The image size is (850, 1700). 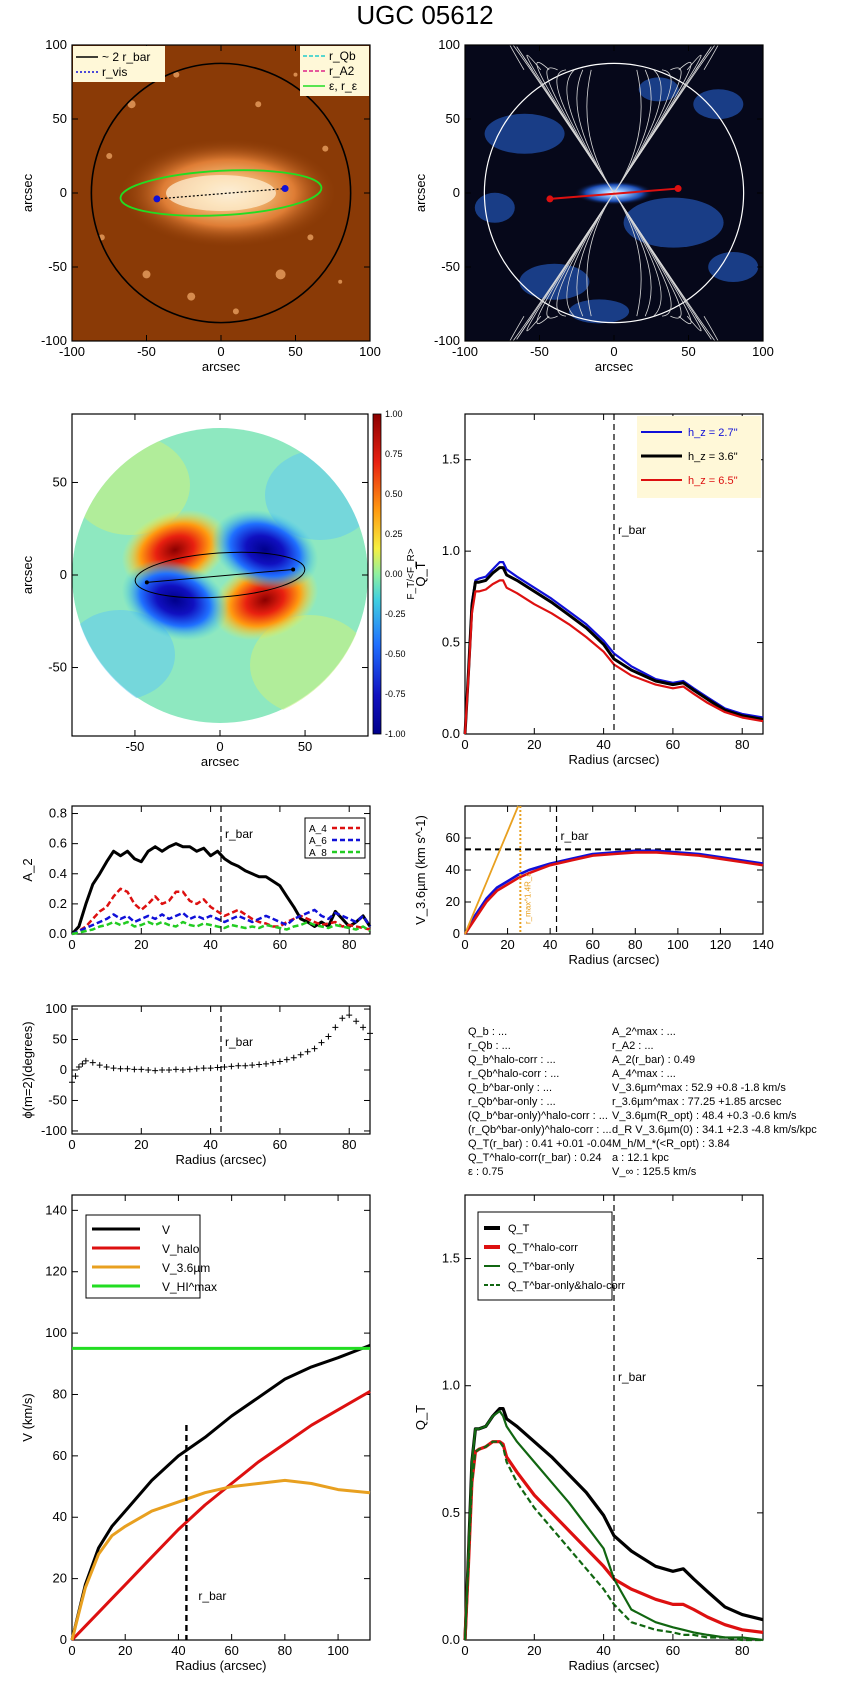 I want to click on force-map-content, so click(x=220, y=575).